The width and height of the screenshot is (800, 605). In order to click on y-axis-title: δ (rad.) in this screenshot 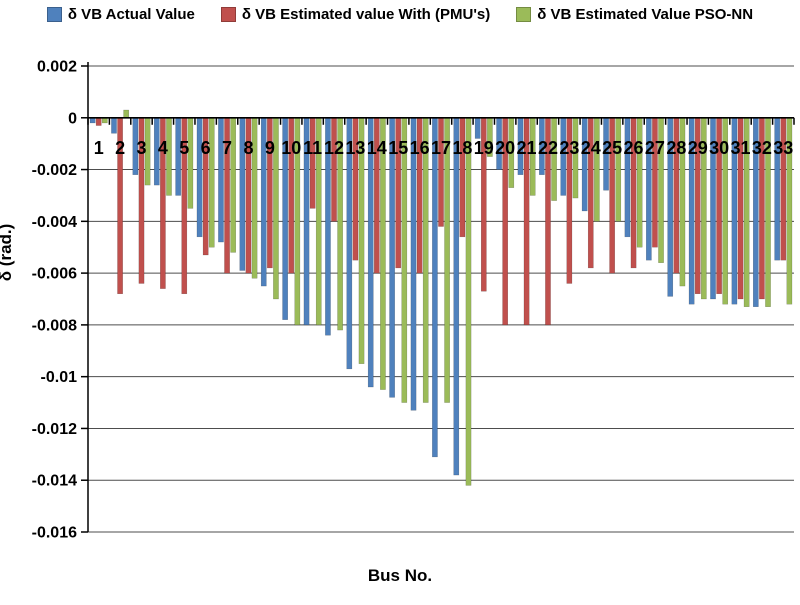, I will do `click(7, 252)`.